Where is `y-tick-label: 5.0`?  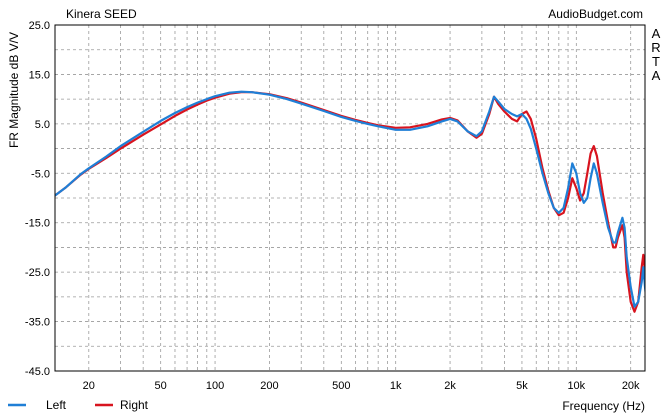
y-tick-label: 5.0 is located at coordinates (42, 125).